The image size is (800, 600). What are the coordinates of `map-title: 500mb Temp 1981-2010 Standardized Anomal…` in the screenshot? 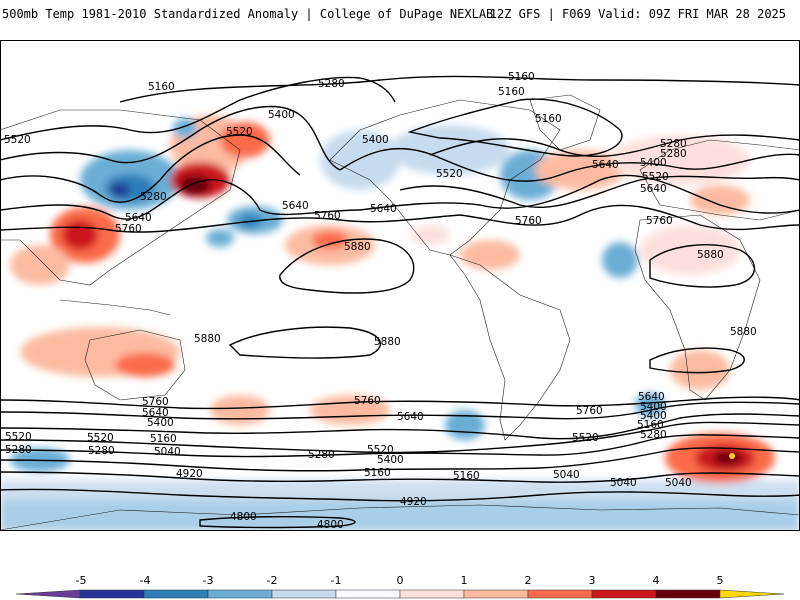 It's located at (248, 14).